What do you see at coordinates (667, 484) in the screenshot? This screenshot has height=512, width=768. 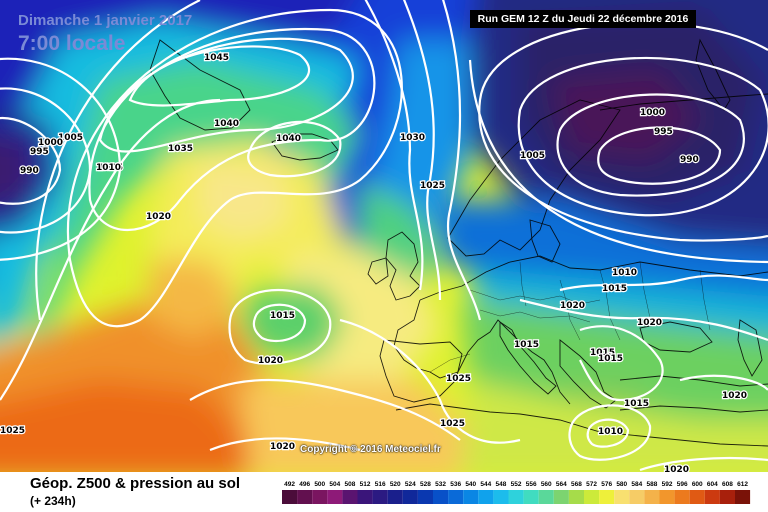 I see `scale-tick-label: 592` at bounding box center [667, 484].